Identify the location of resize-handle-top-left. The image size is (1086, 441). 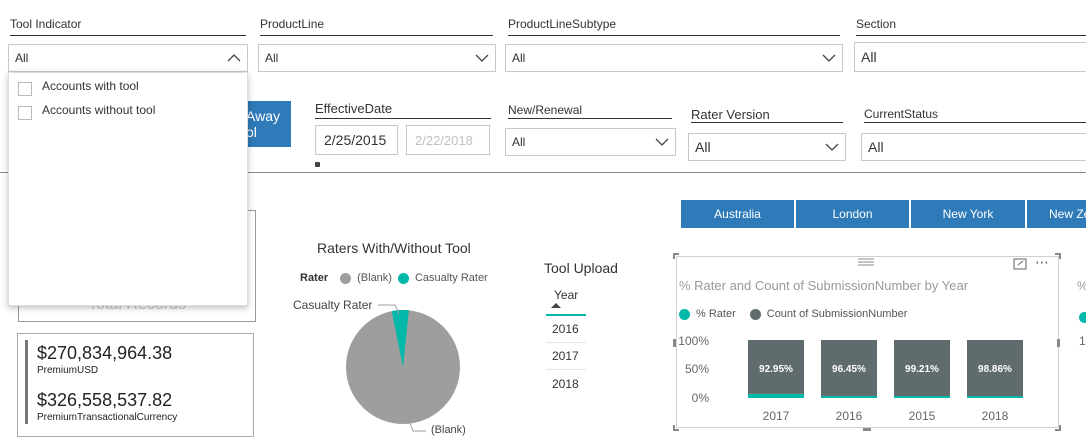
(676, 256).